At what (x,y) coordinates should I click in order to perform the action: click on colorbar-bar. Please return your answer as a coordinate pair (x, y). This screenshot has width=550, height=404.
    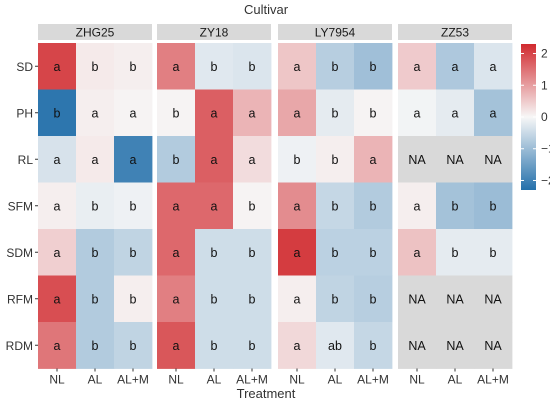
    Looking at the image, I should click on (528, 117).